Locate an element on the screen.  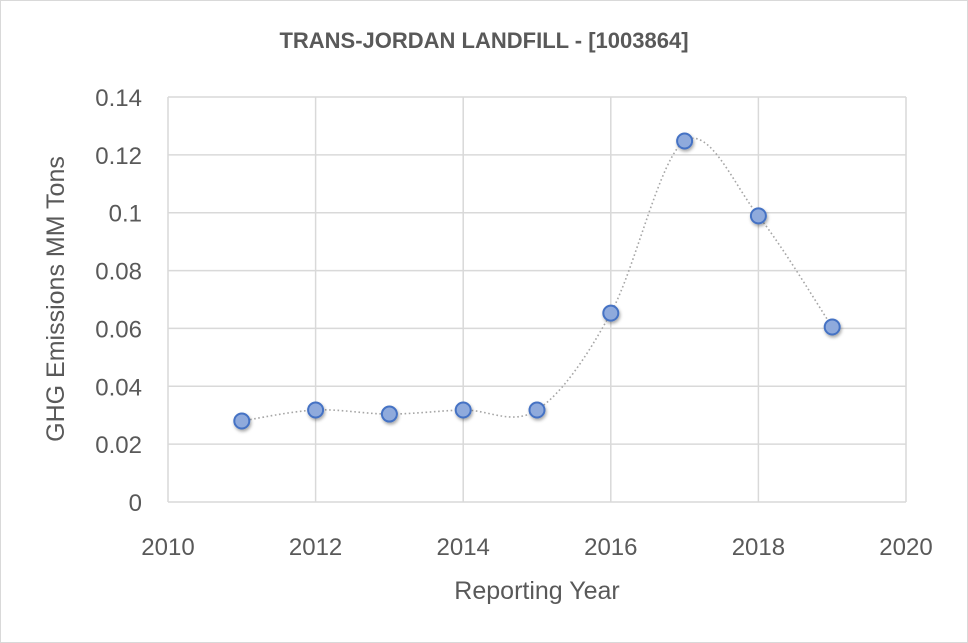
y-tick-label: 0.08 is located at coordinates (118, 272).